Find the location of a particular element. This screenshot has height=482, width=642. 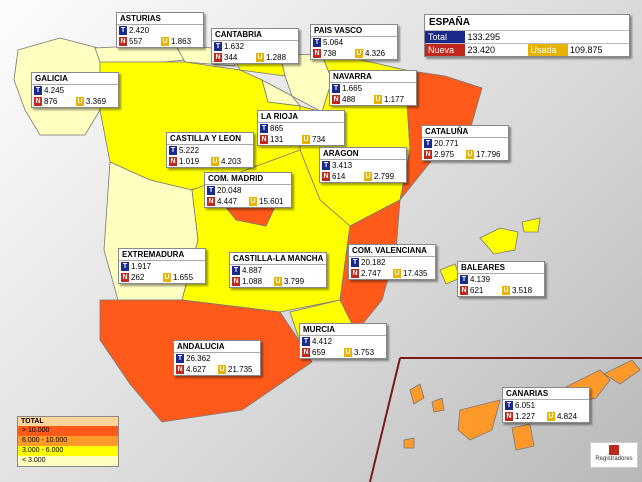

region-box: ANDALUCIA T 26.362 N 4.627 U 21.735 is located at coordinates (217, 358).